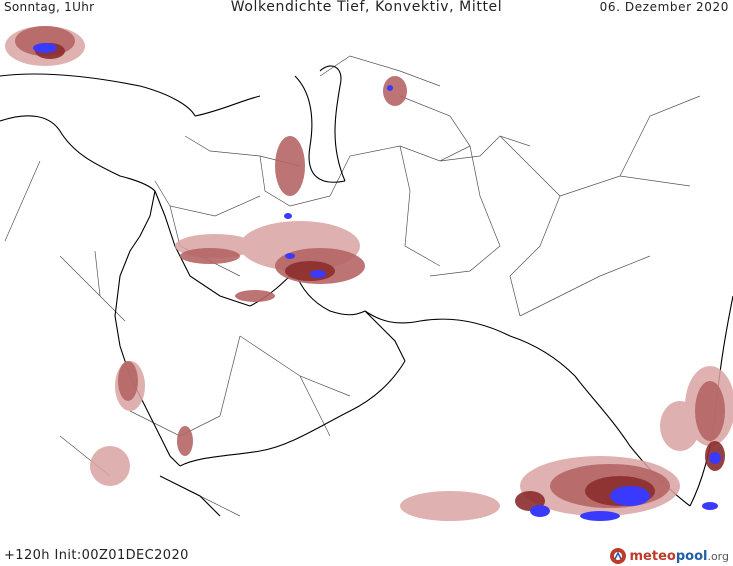 The width and height of the screenshot is (733, 566). What do you see at coordinates (664, 7) in the screenshot?
I see `forecast-date-label: 06. Dezember 2020` at bounding box center [664, 7].